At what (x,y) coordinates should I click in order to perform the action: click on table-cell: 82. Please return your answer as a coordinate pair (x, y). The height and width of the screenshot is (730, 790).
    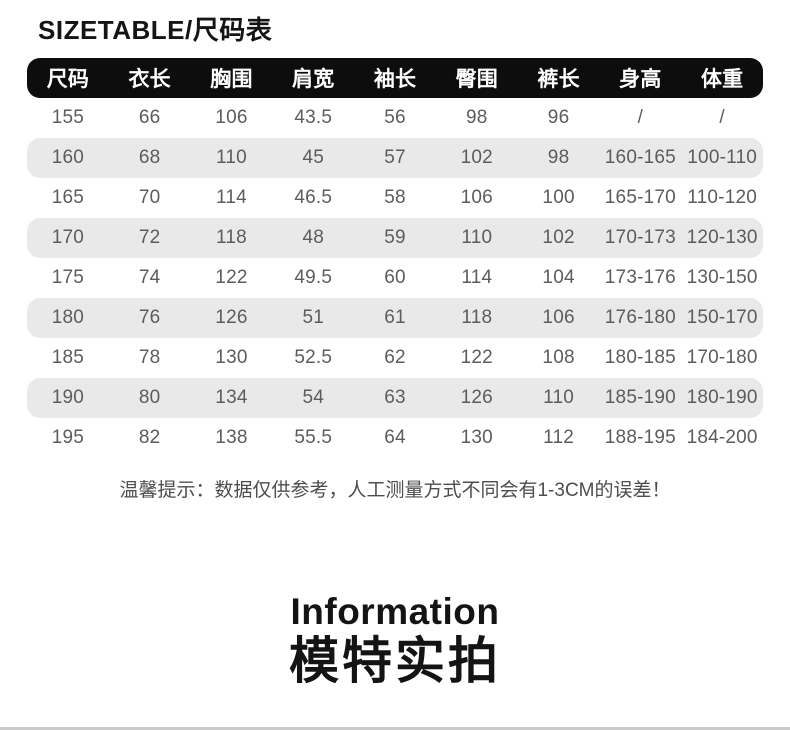
    Looking at the image, I should click on (149, 437).